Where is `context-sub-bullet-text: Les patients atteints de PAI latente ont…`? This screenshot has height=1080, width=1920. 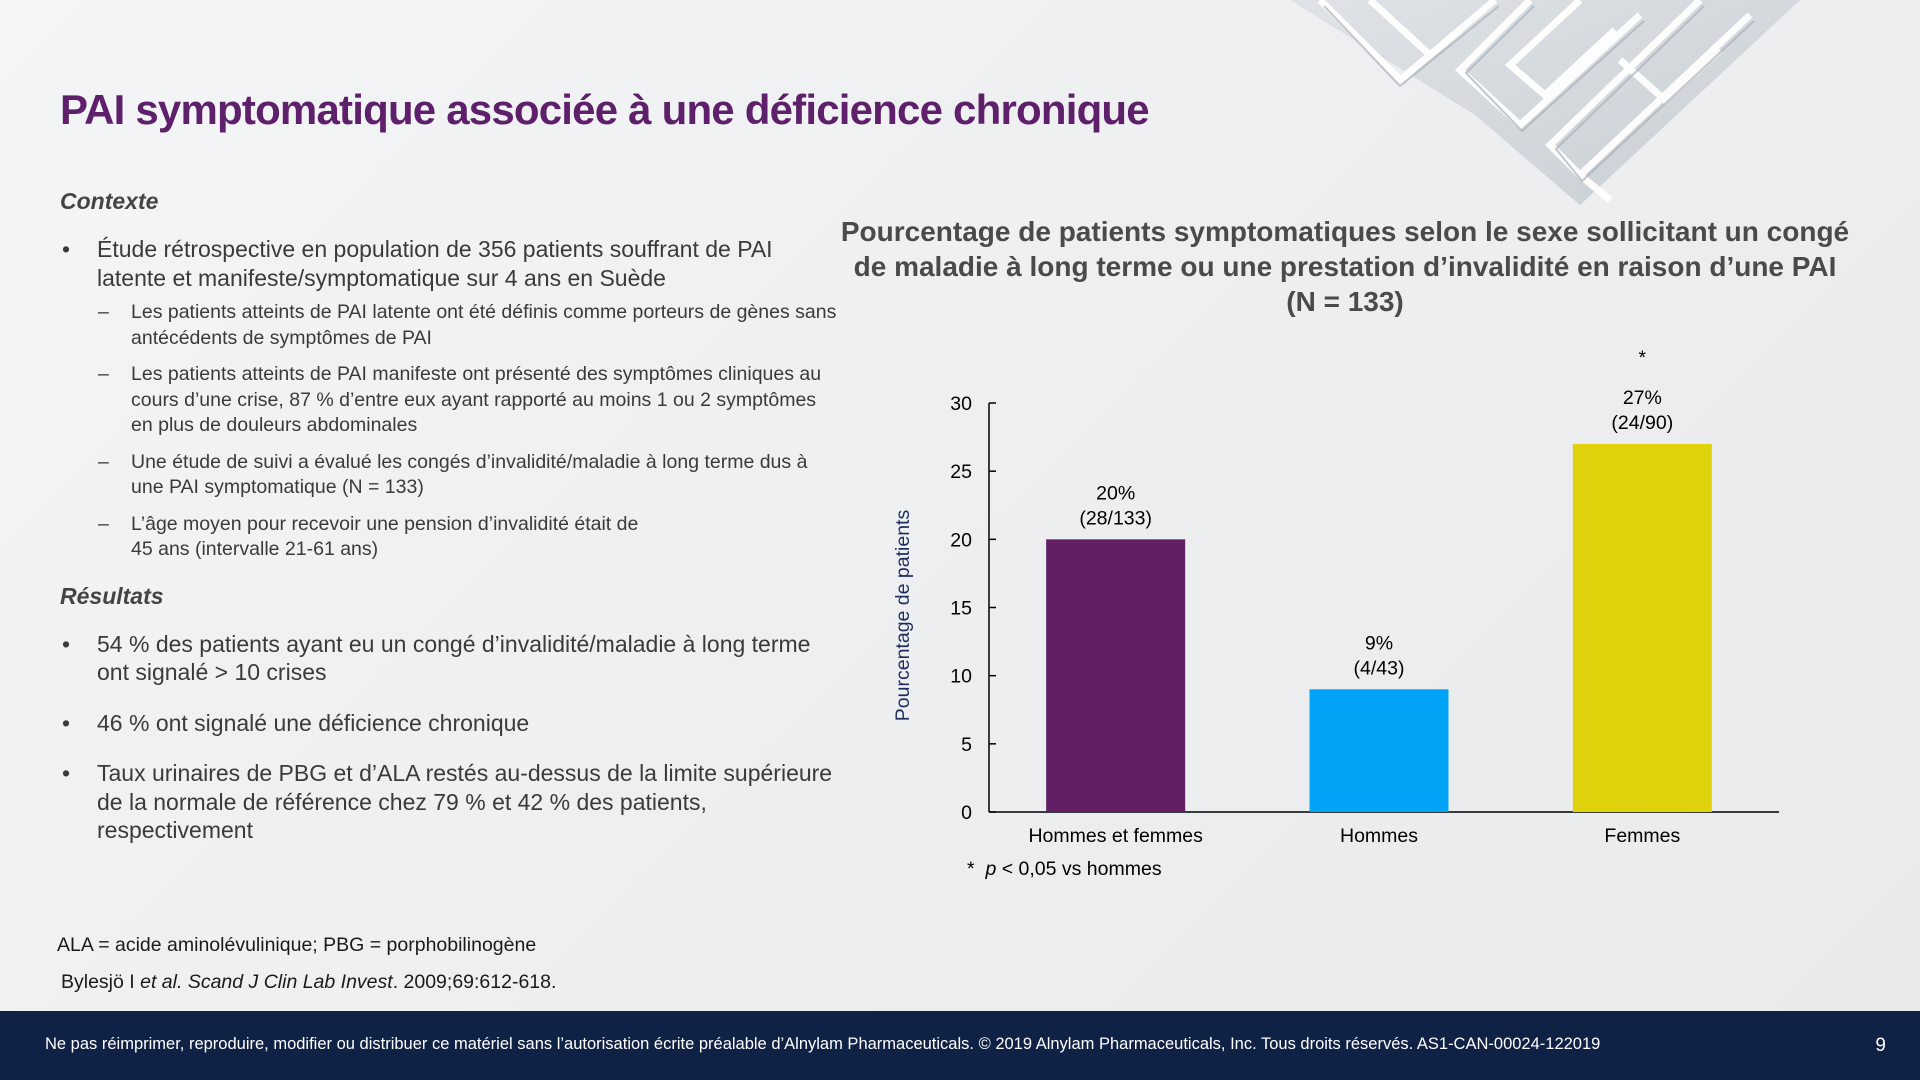 context-sub-bullet-text: Les patients atteints de PAI latente ont… is located at coordinates (484, 325).